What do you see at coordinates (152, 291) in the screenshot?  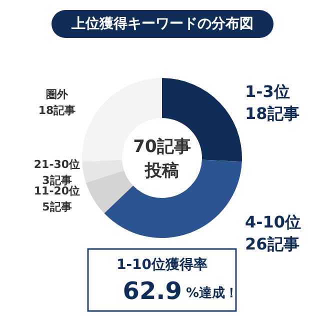 I see `text: 62.9` at bounding box center [152, 291].